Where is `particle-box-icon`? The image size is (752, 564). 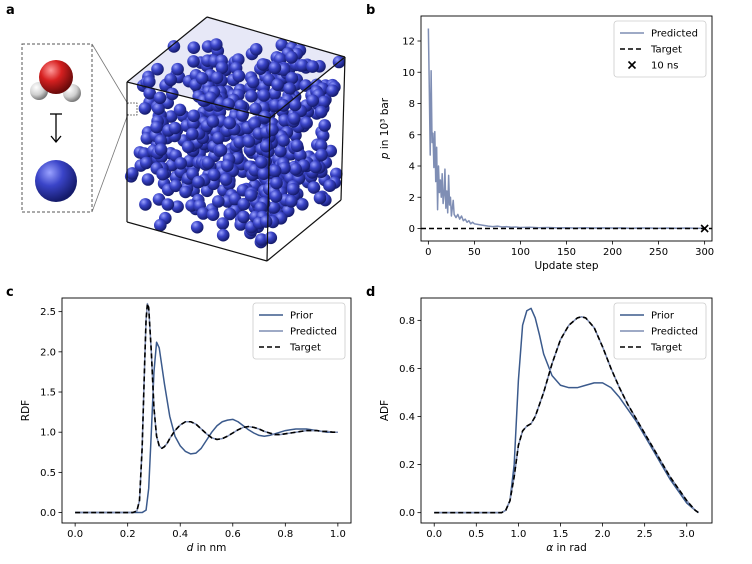 particle-box-icon is located at coordinates (235, 139).